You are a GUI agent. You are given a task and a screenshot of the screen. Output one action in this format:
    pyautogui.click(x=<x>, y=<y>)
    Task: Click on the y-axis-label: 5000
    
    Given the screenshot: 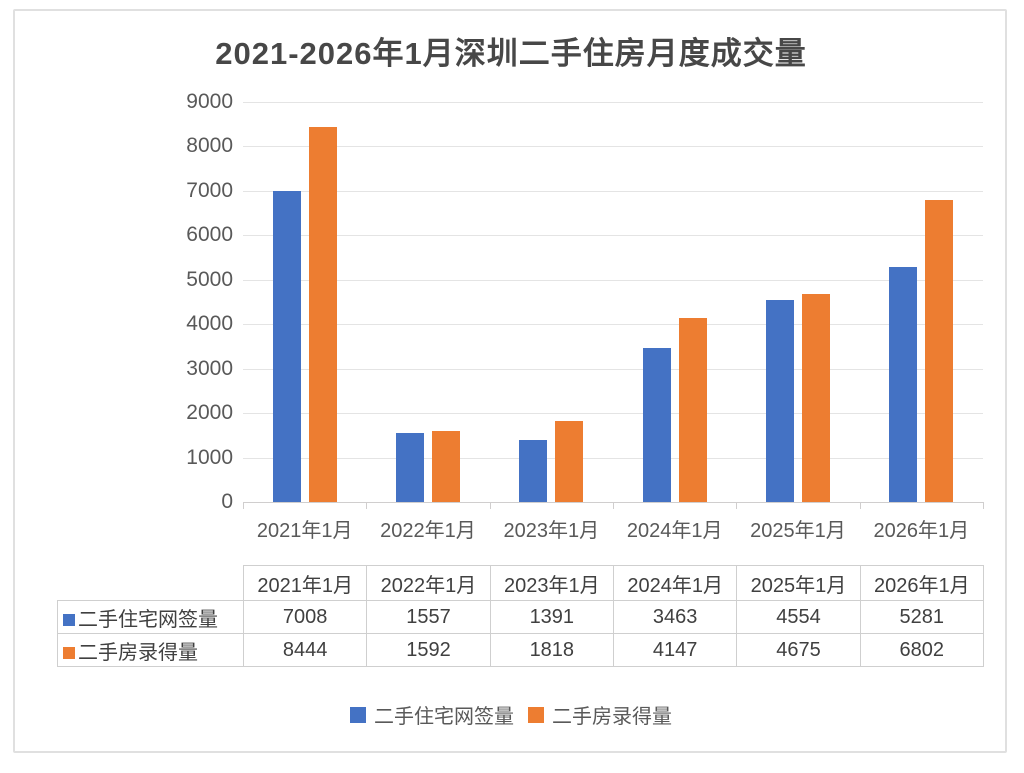 What is the action you would take?
    pyautogui.click(x=209, y=279)
    